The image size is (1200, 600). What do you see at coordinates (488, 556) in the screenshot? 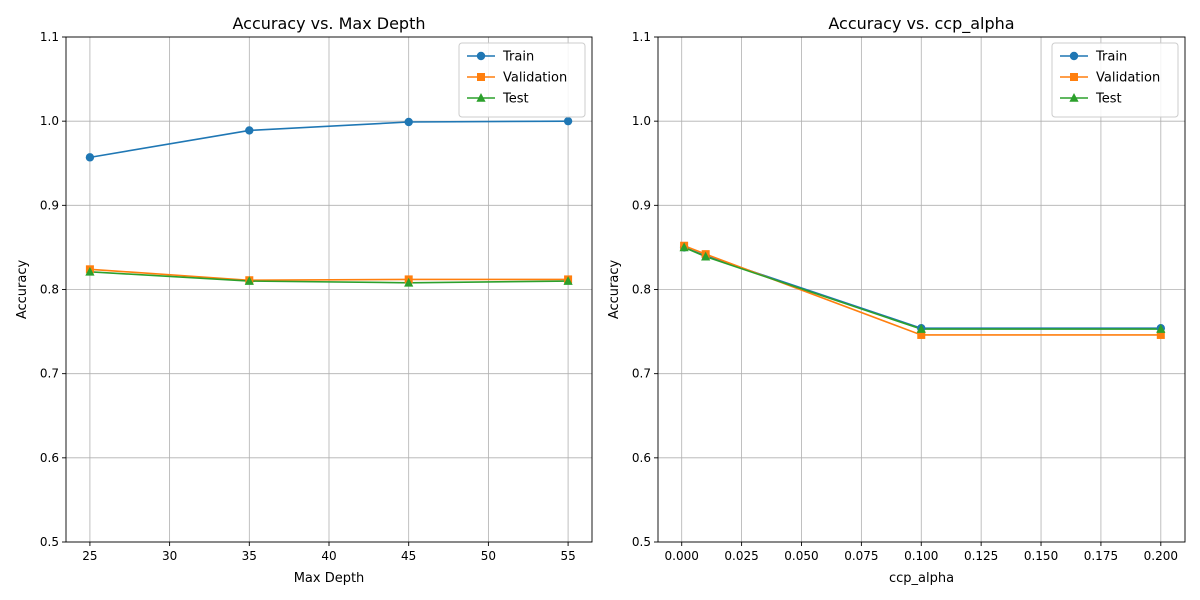
I see `x-tick-label: 50` at bounding box center [488, 556].